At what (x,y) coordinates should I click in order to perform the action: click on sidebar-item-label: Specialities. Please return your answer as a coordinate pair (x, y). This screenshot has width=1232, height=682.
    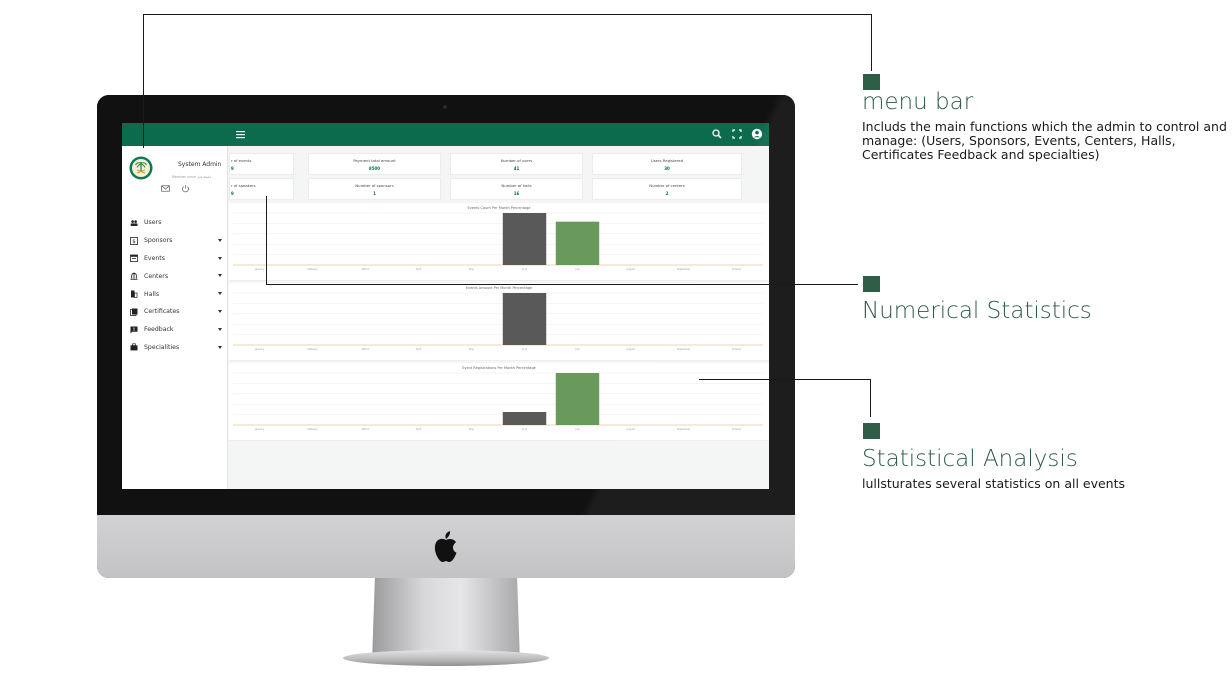
    Looking at the image, I should click on (162, 347).